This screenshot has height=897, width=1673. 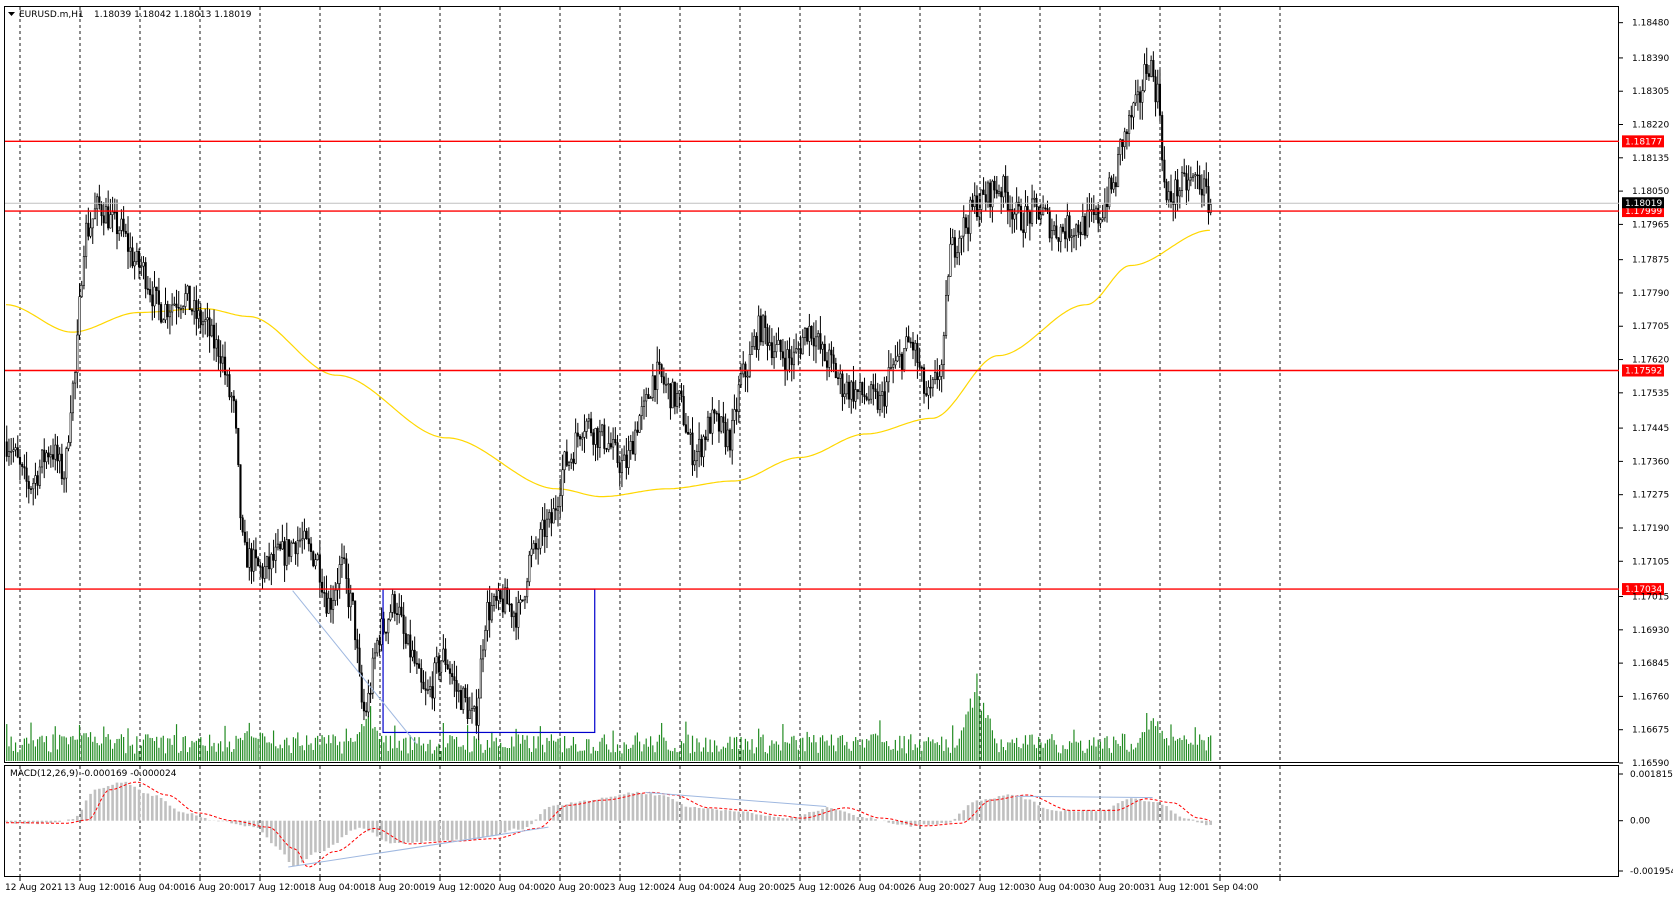 I want to click on trendline, so click(x=354, y=667).